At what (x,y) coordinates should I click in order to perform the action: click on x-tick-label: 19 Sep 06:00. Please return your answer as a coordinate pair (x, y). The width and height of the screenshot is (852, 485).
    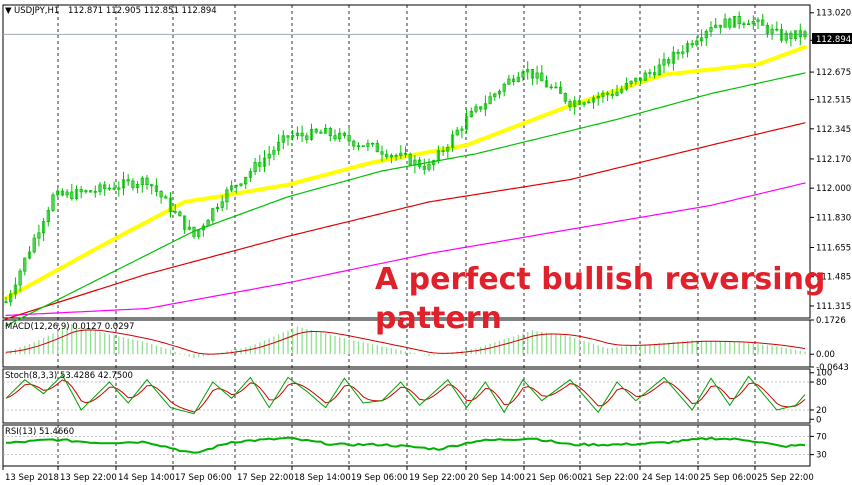
    Looking at the image, I should click on (379, 478).